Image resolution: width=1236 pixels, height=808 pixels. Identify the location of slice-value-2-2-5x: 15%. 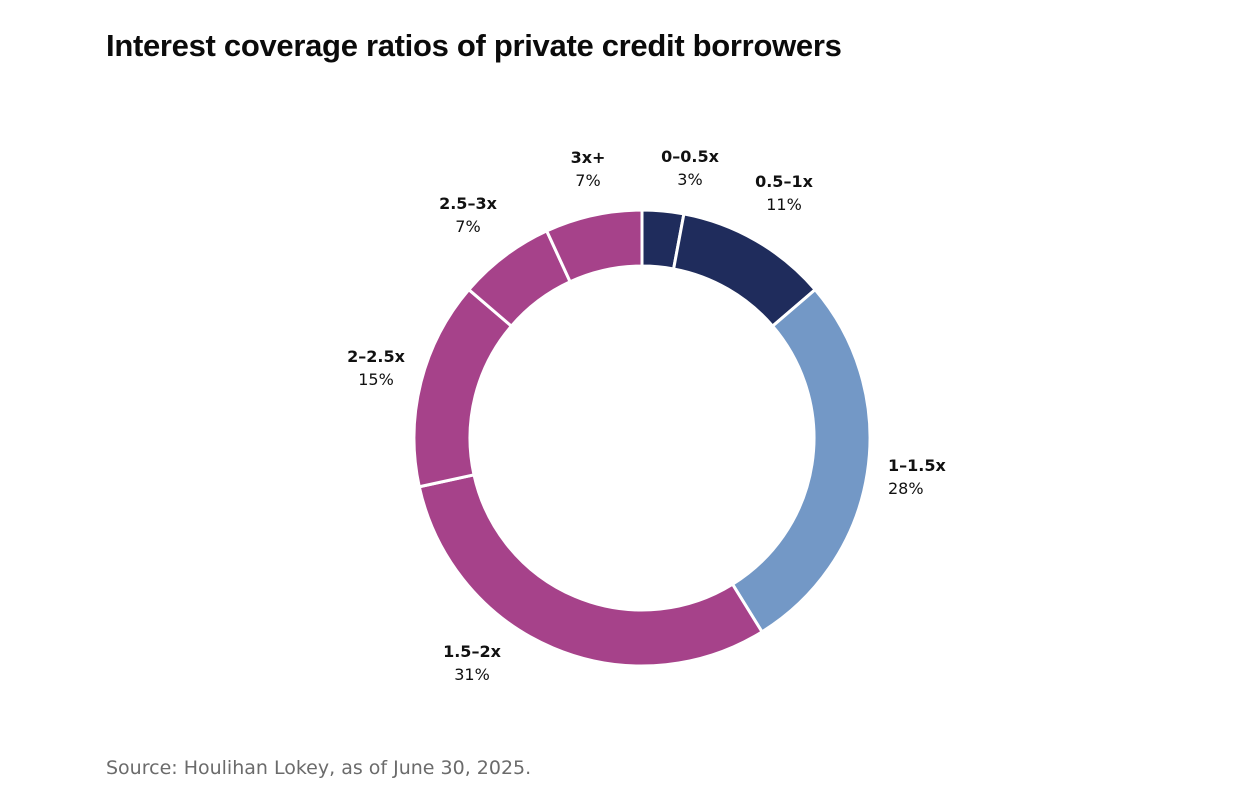
(376, 379).